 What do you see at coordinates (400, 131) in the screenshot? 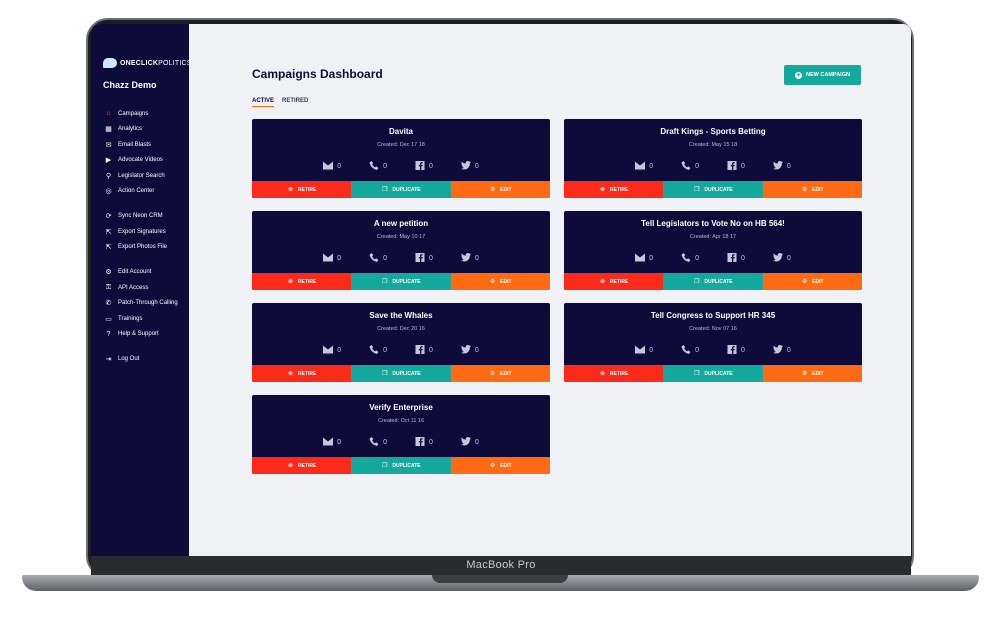
I see `campaign-title: Davita` at bounding box center [400, 131].